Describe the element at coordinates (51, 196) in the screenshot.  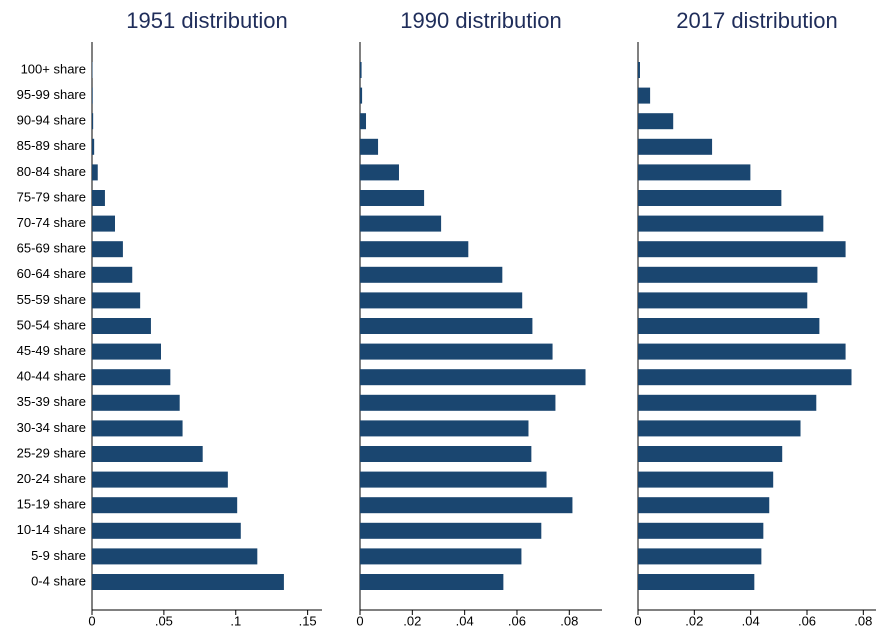
I see `y-tick-label: 75-79 share` at that location.